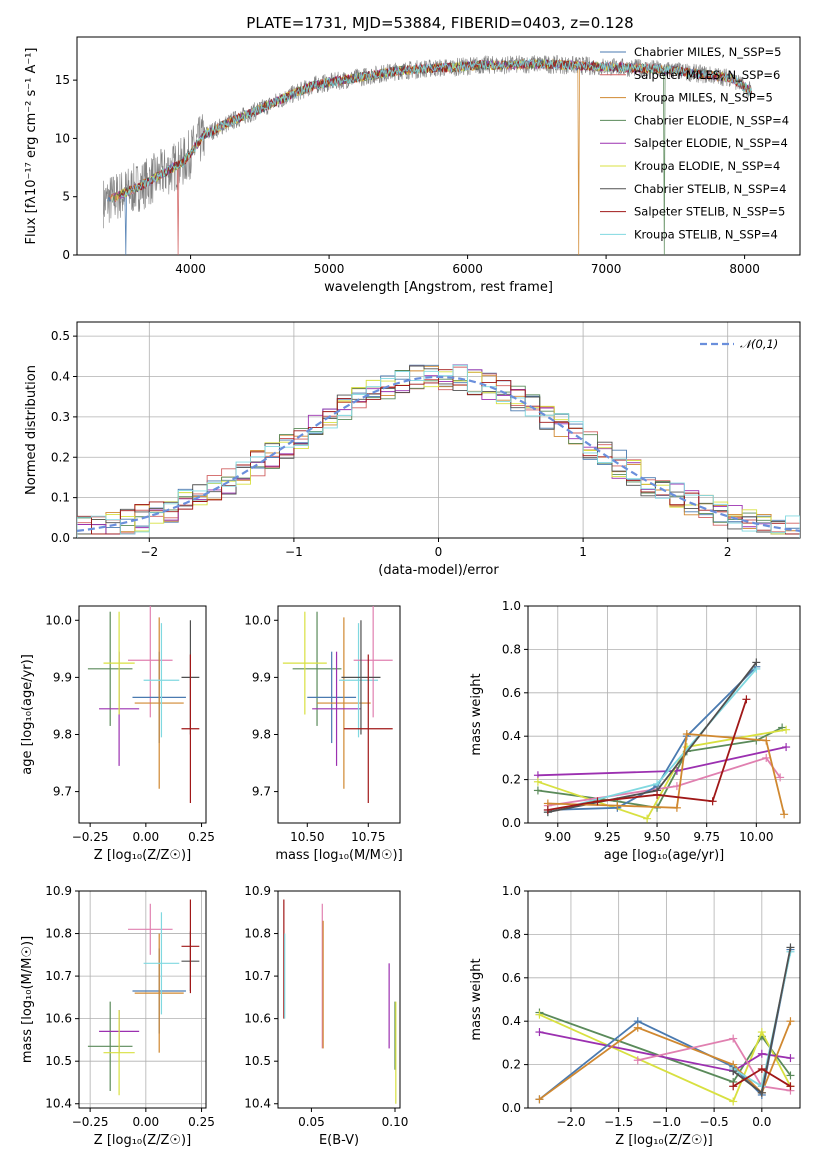 The width and height of the screenshot is (819, 1170). What do you see at coordinates (368, 837) in the screenshot?
I see `x-tick-label: 10.75` at bounding box center [368, 837].